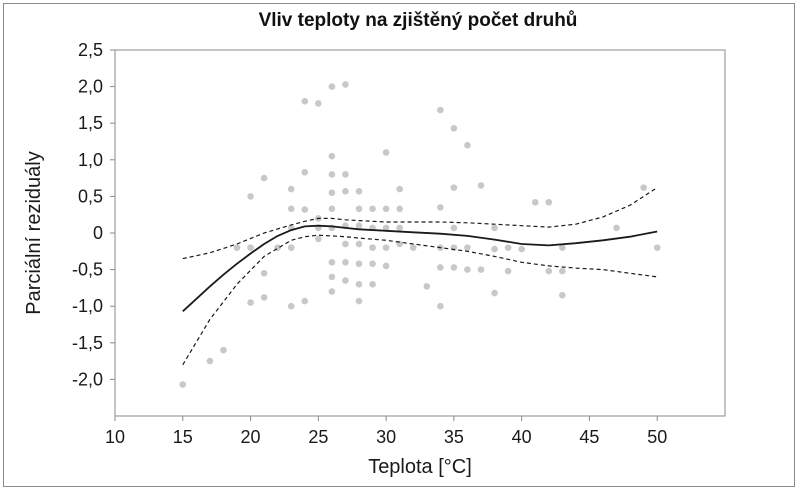 The image size is (800, 492). What do you see at coordinates (90, 50) in the screenshot?
I see `y-tick-label: 2,5` at bounding box center [90, 50].